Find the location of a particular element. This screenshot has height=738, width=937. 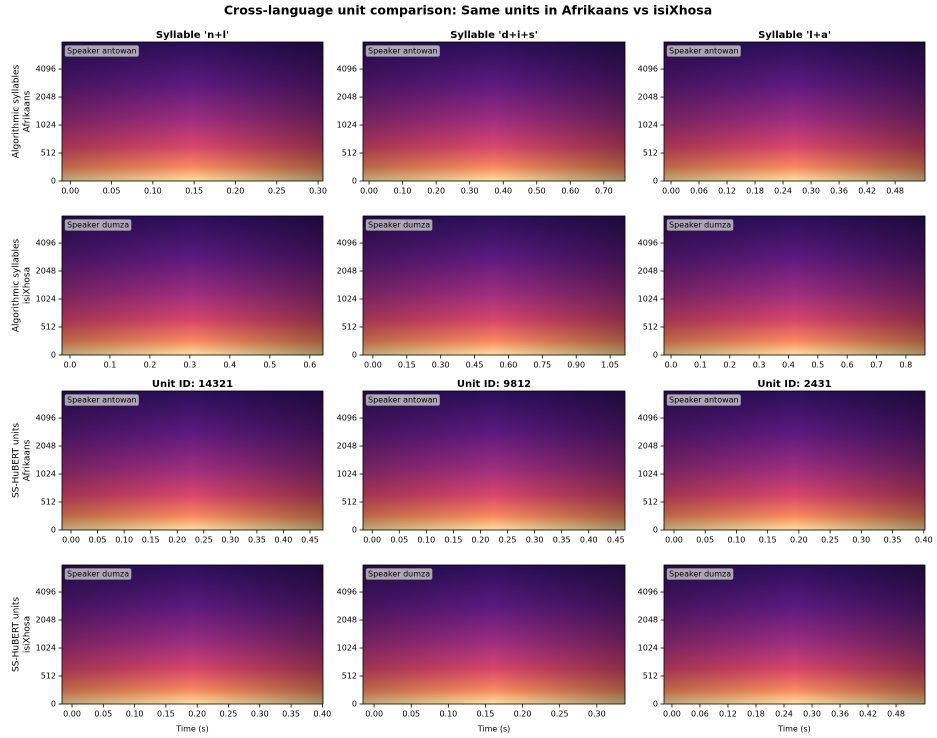

x-axis-label: Time (s) is located at coordinates (794, 729).